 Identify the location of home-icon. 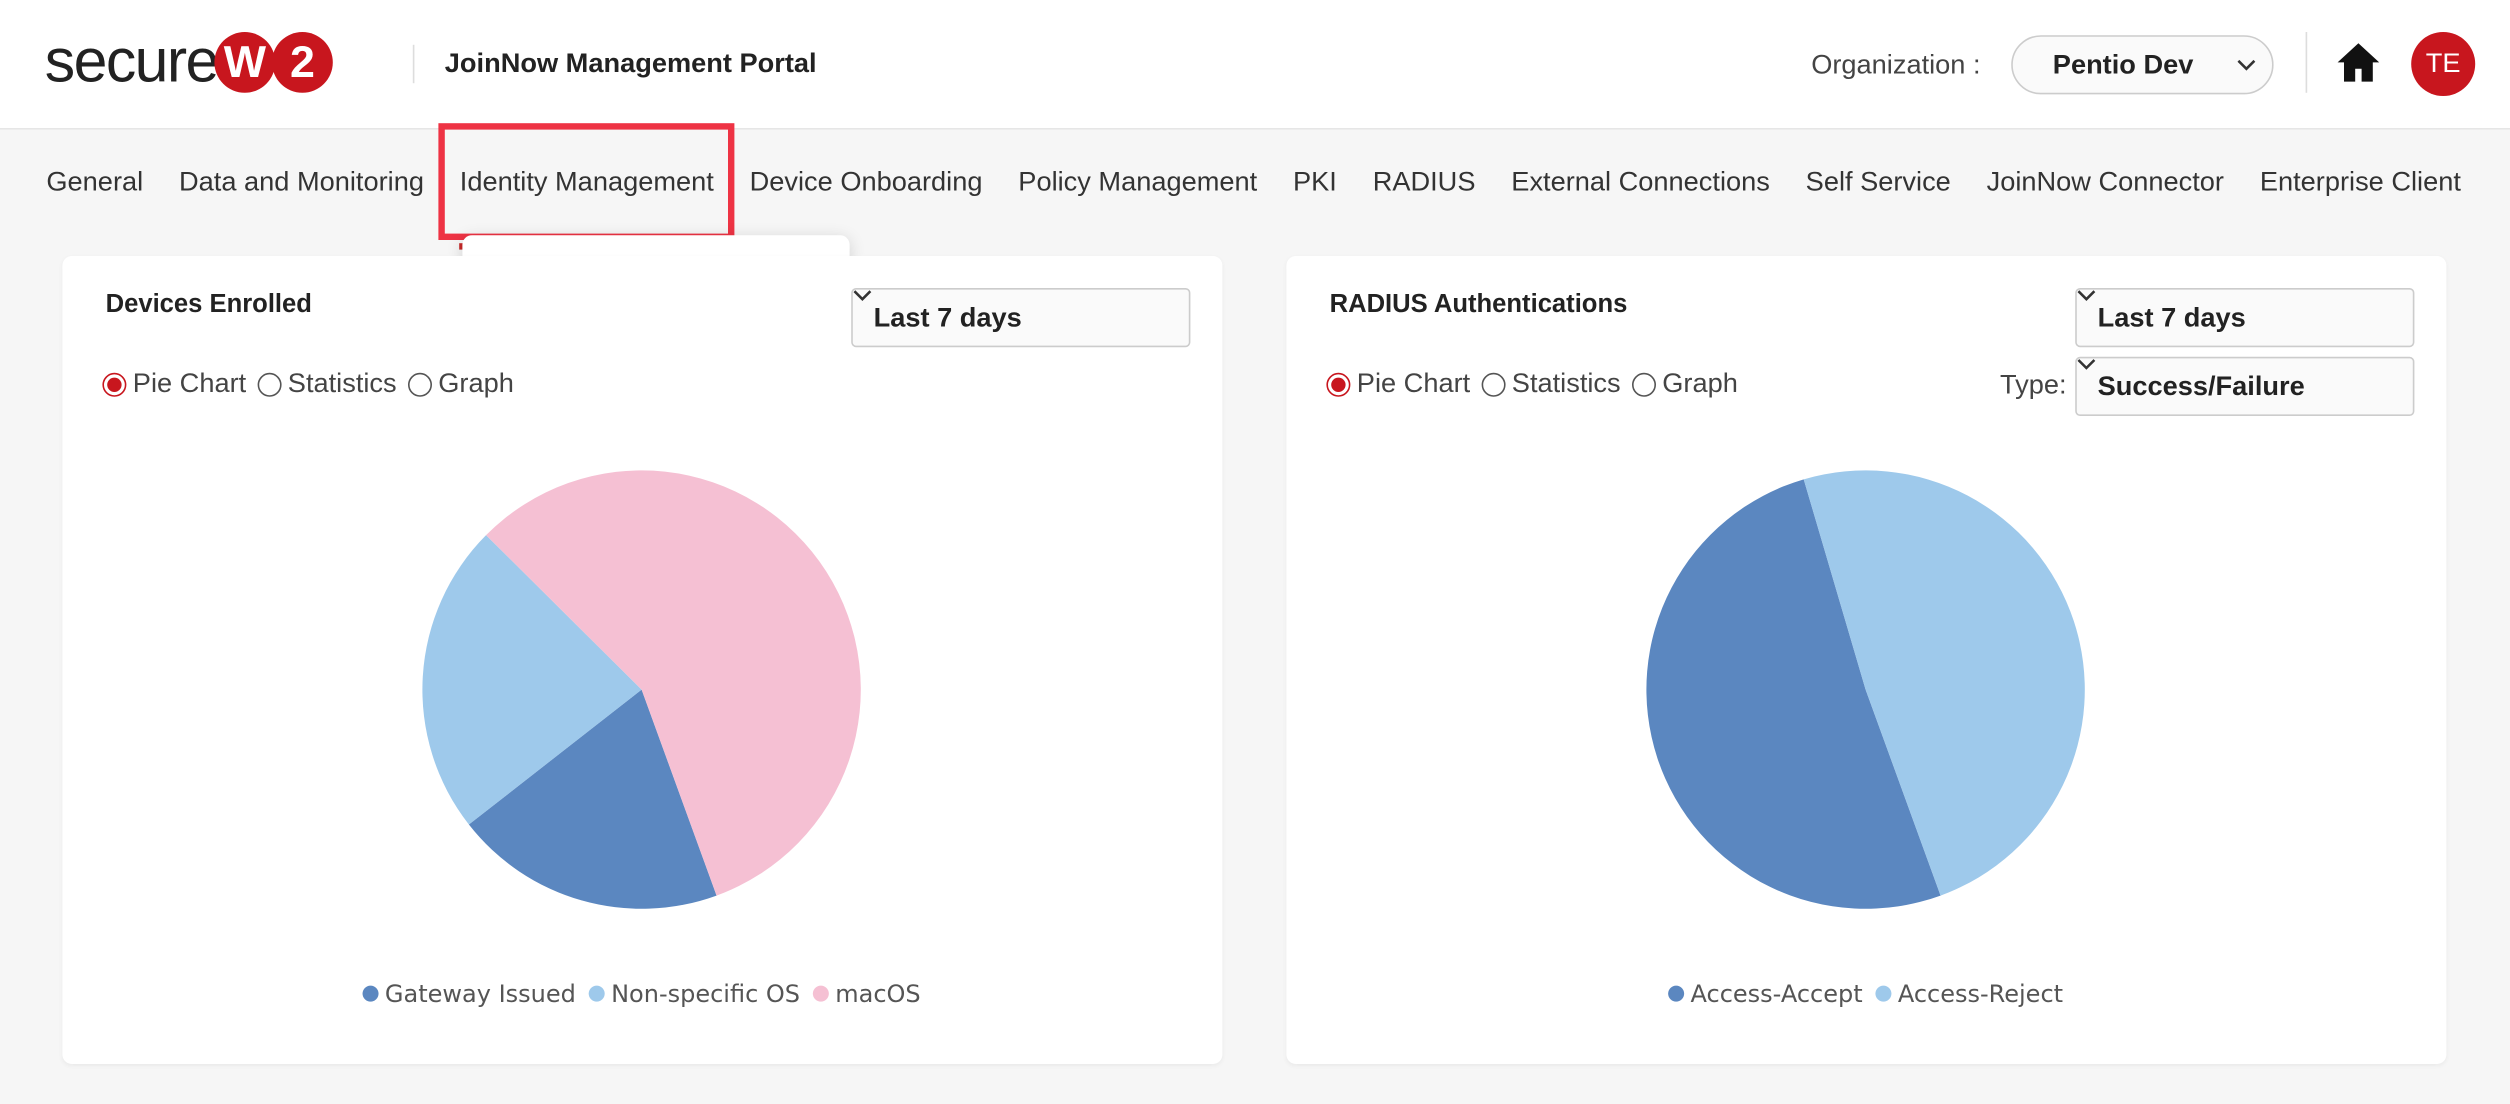
(2358, 63).